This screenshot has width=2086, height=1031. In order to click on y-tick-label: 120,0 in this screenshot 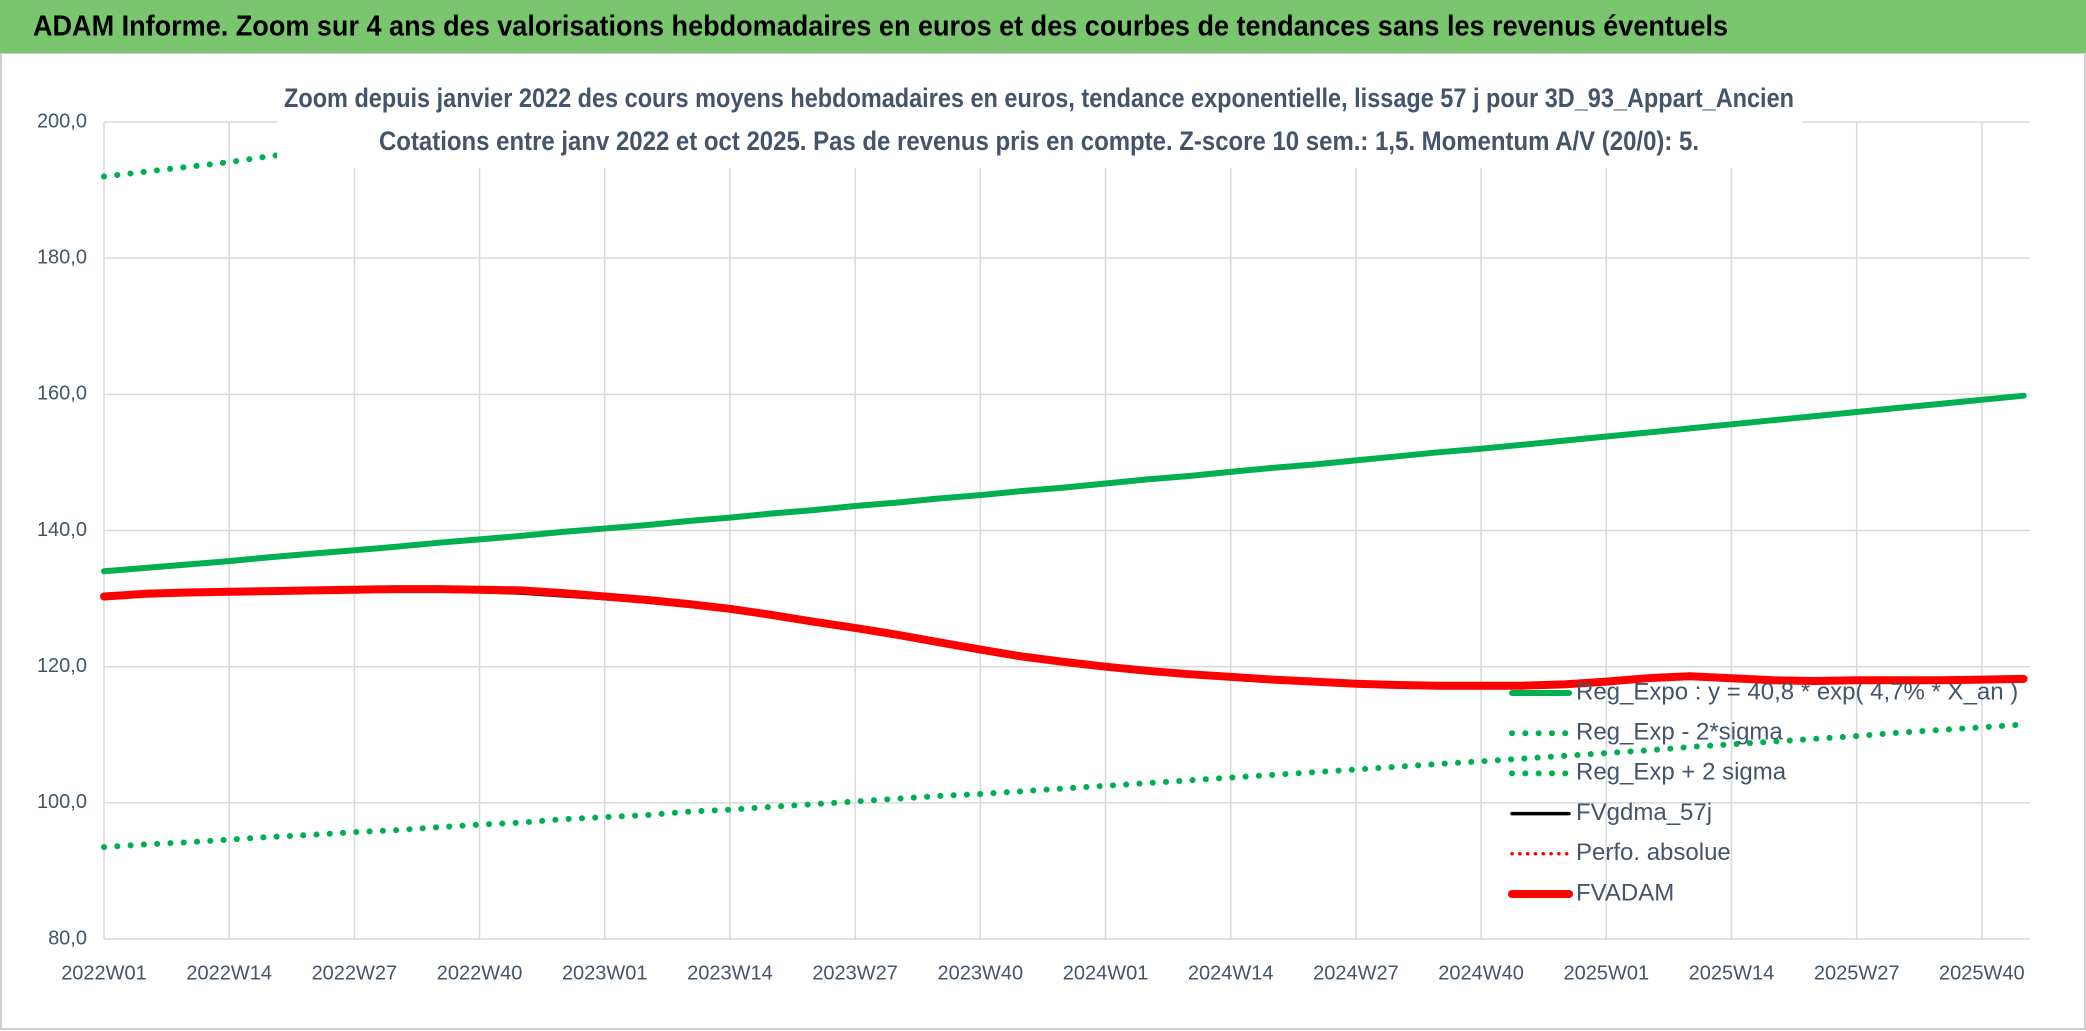, I will do `click(62, 666)`.